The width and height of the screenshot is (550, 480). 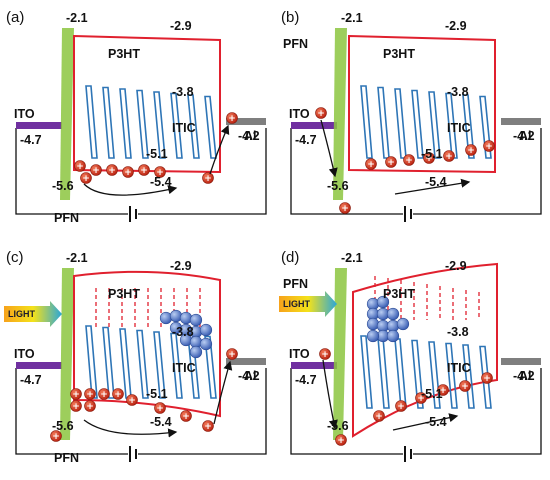 What do you see at coordinates (338, 426) in the screenshot?
I see `level-pfn-bottom: -5.6` at bounding box center [338, 426].